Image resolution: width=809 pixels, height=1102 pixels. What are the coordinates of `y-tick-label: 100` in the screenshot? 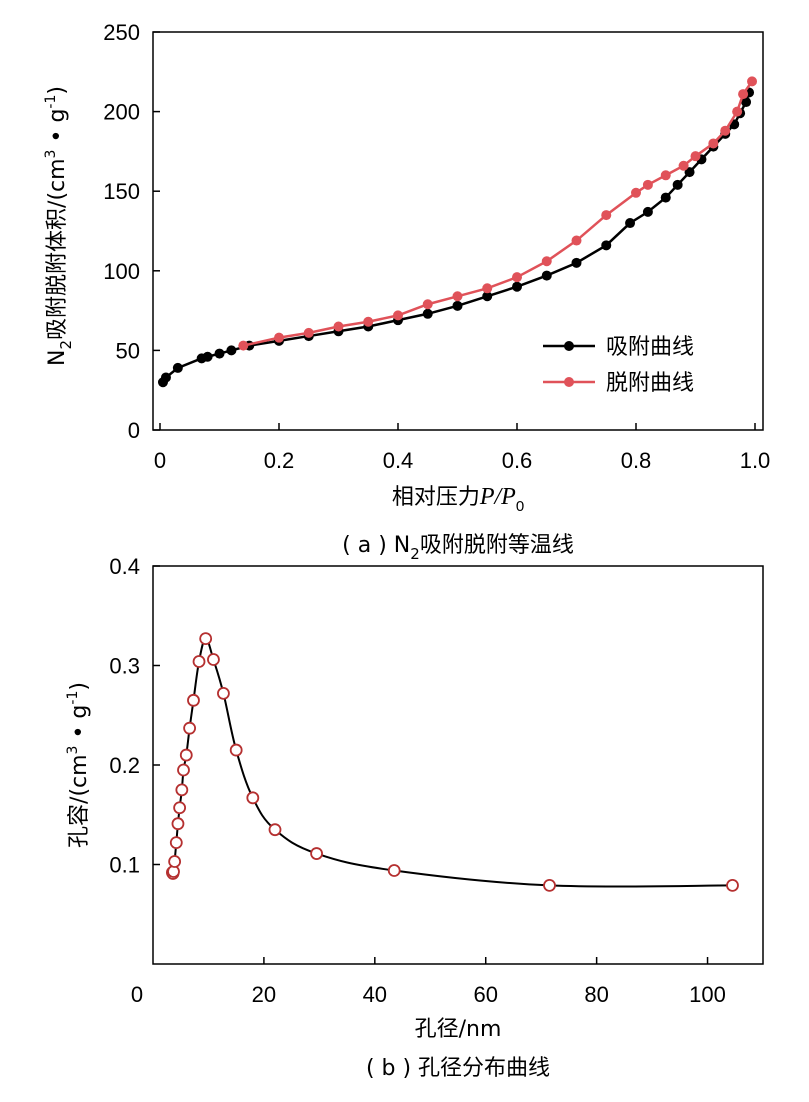 It's located at (121, 271).